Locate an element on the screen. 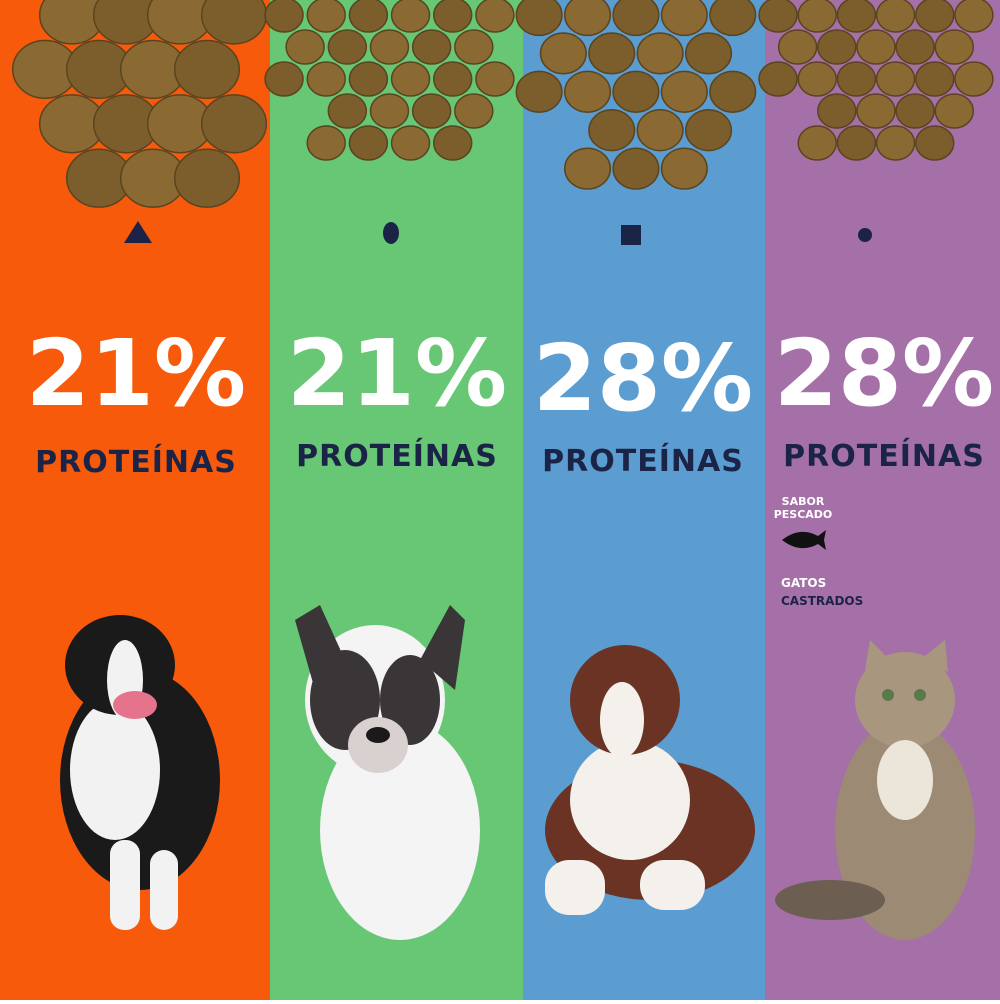  cat is located at coordinates (875, 790).